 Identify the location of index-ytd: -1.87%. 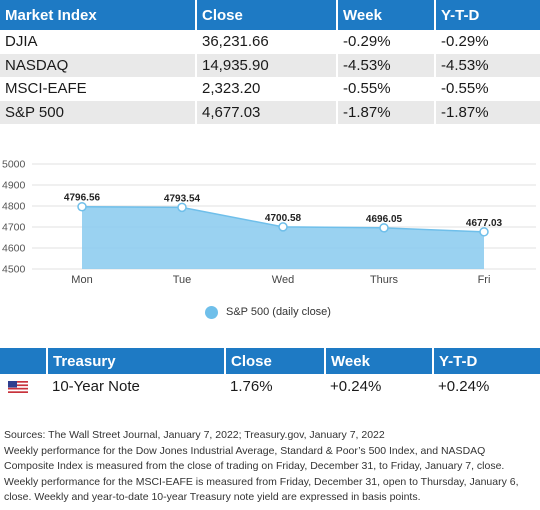
(487, 112).